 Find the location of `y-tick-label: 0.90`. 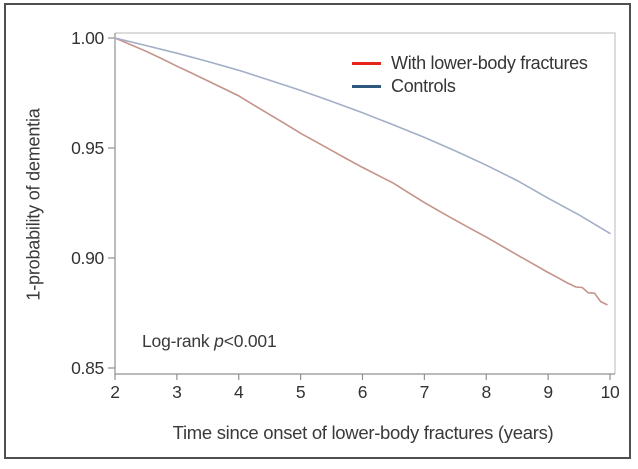

y-tick-label: 0.90 is located at coordinates (87, 258).